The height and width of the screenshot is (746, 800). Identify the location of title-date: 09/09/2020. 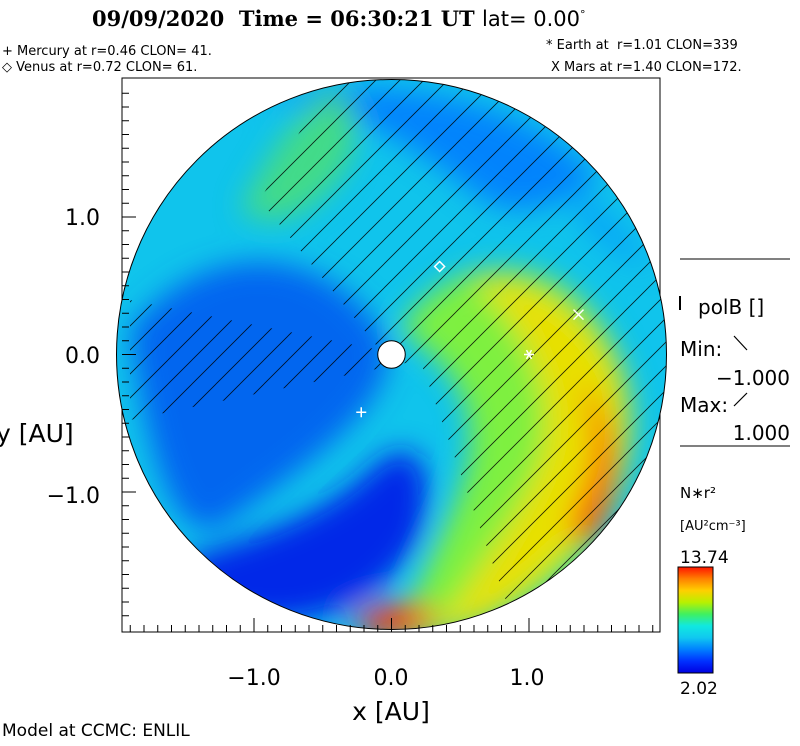
(158, 18).